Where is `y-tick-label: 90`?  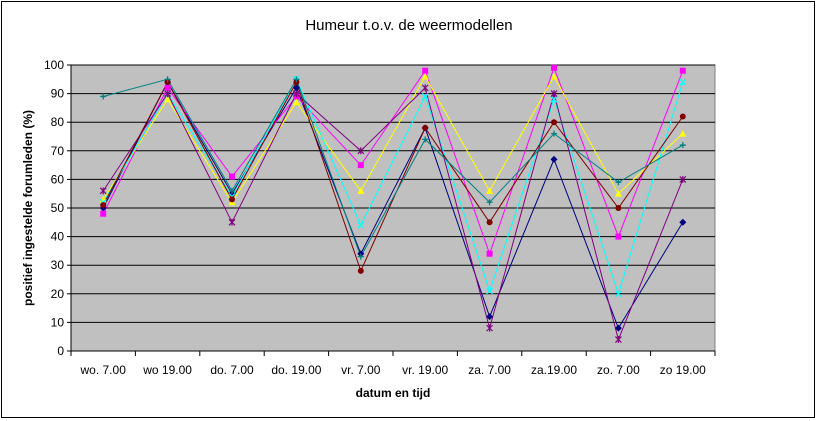
y-tick-label: 90 is located at coordinates (58, 94).